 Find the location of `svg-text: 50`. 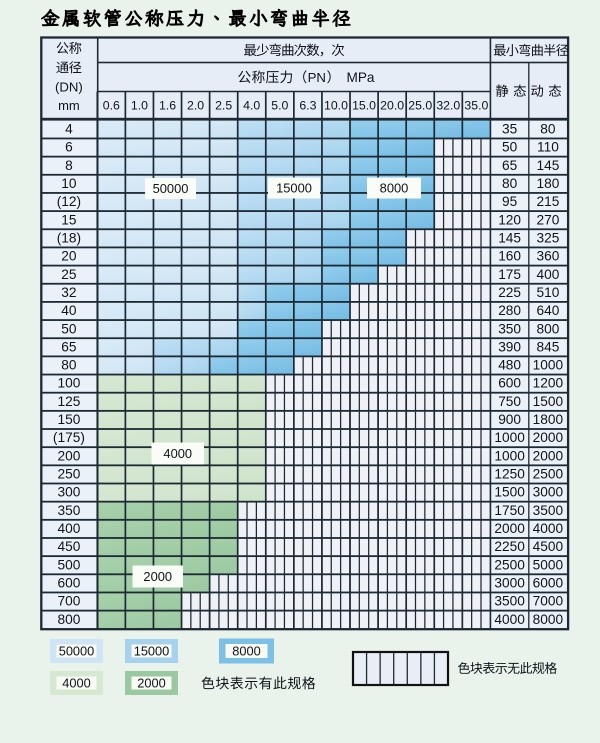

svg-text: 50 is located at coordinates (510, 147).